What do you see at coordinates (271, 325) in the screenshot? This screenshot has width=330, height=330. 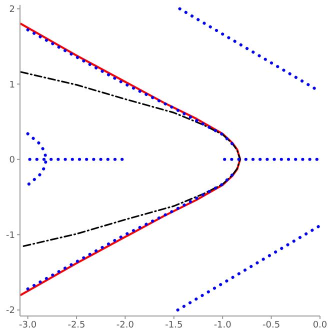 I see `x-tick-label: -0.5` at bounding box center [271, 325].